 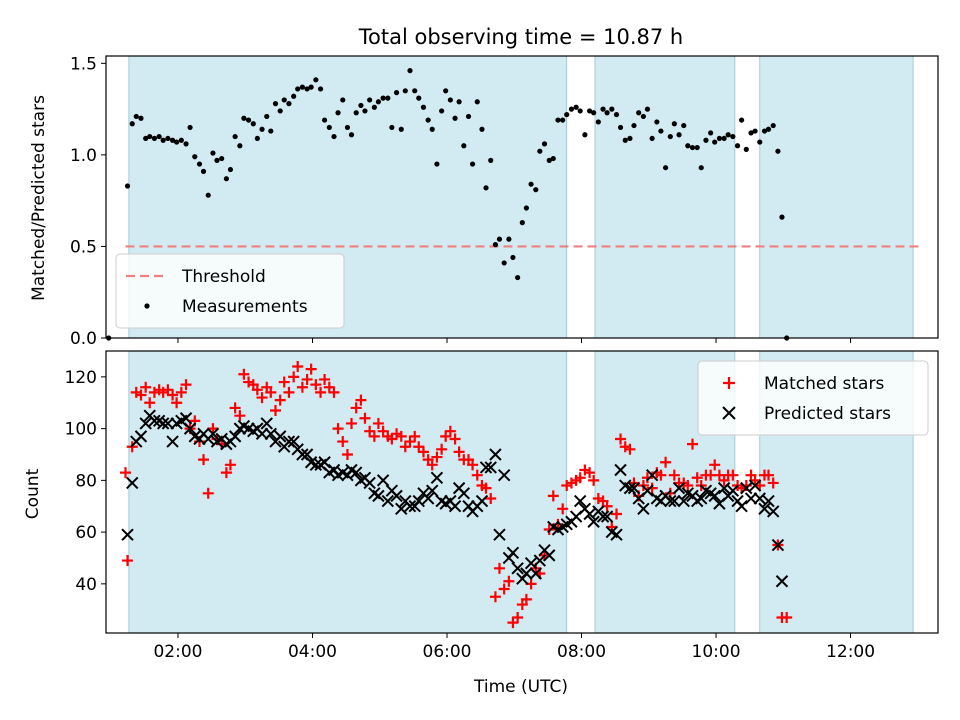 I want to click on legend-marker-swatch, so click(x=147, y=306).